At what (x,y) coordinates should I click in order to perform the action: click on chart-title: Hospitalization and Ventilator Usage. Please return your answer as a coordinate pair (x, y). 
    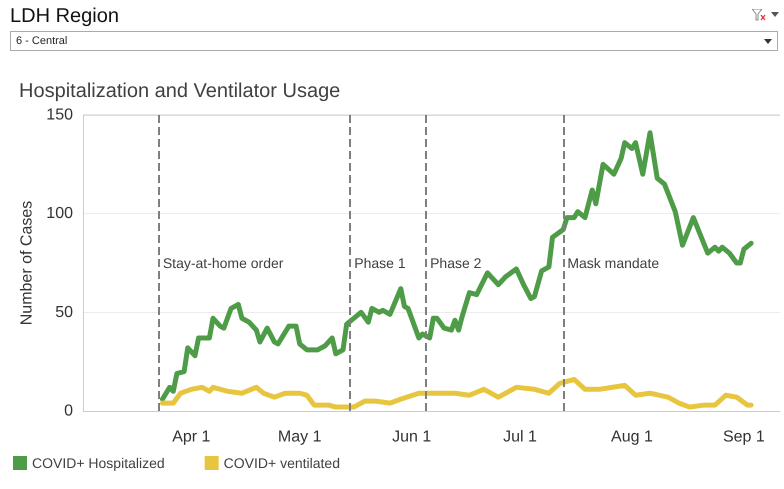
    Looking at the image, I should click on (179, 91).